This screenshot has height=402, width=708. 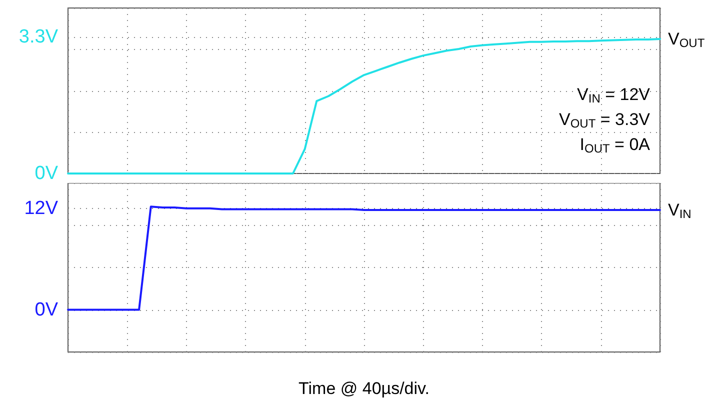 What do you see at coordinates (38, 37) in the screenshot?
I see `y-tick-label: 3.3V` at bounding box center [38, 37].